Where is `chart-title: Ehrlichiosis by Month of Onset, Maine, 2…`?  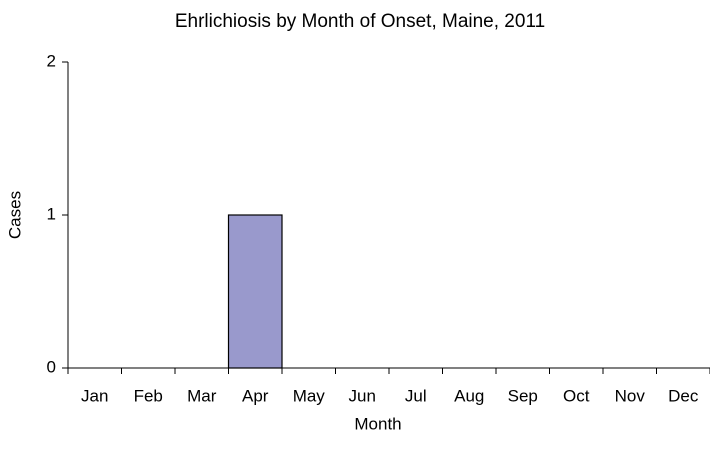 chart-title: Ehrlichiosis by Month of Onset, Maine, 2… is located at coordinates (360, 21).